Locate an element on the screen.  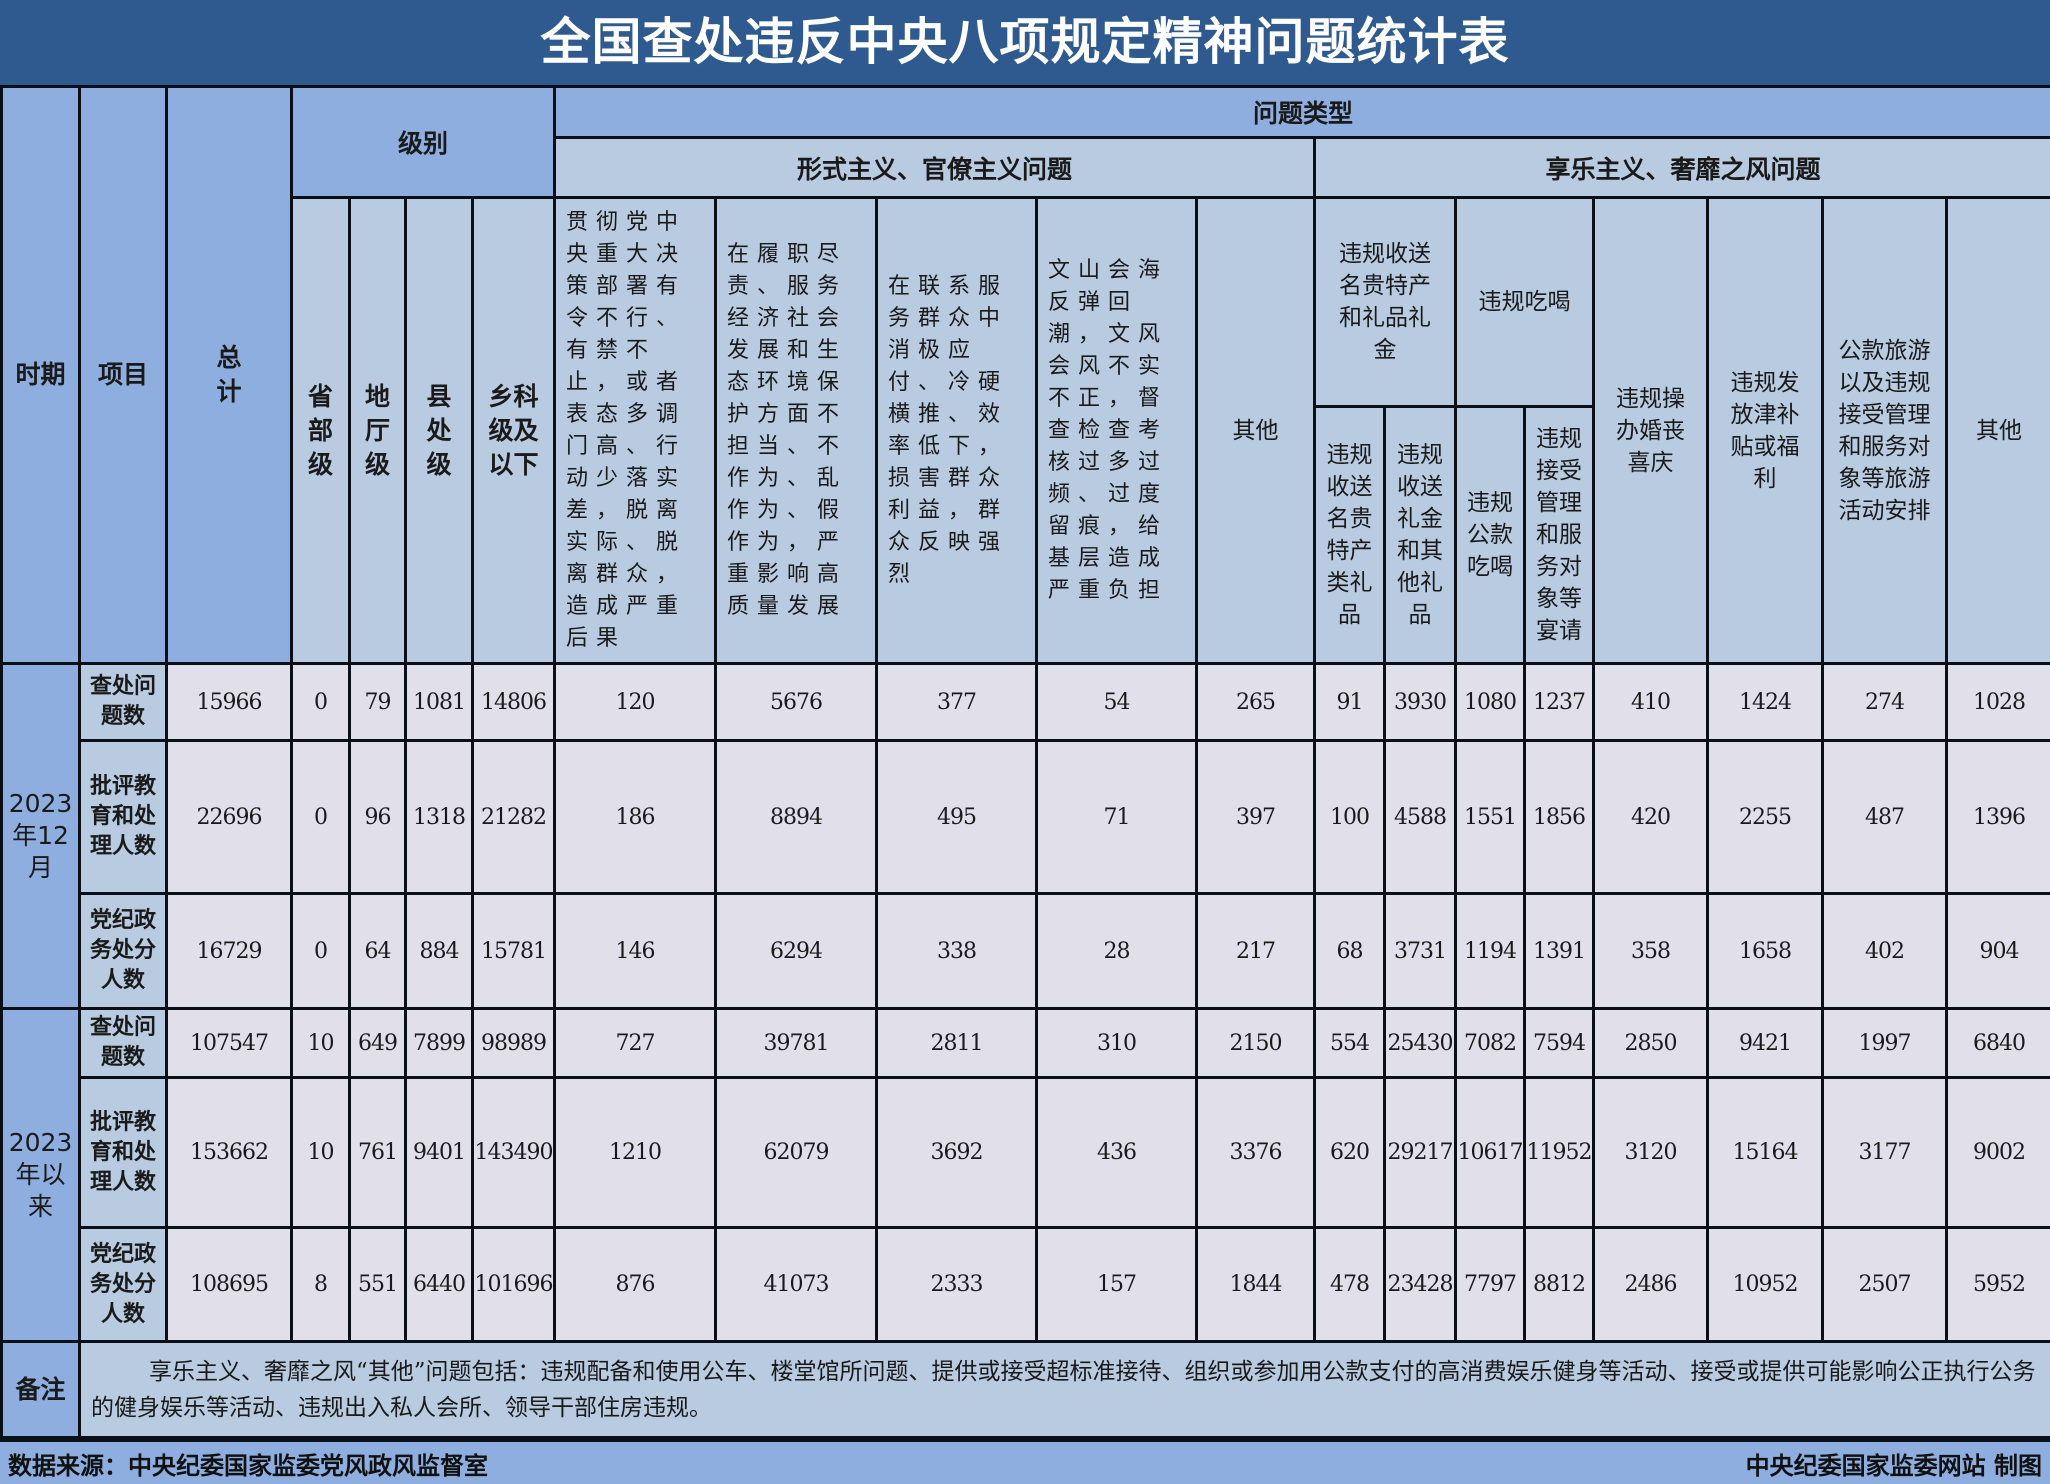
item-cell: 查处问题数 is located at coordinates (123, 1043).